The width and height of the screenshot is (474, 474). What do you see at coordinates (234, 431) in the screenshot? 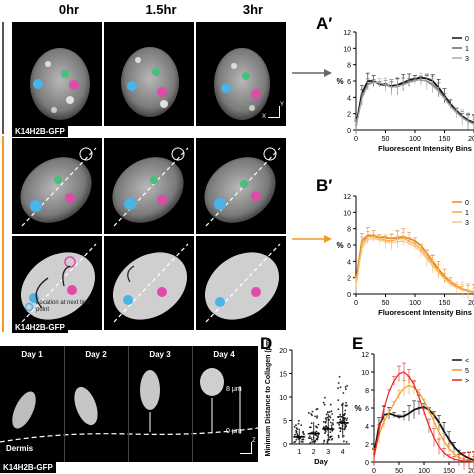
I see `scale-bottom-label: 0 μm` at bounding box center [234, 431].